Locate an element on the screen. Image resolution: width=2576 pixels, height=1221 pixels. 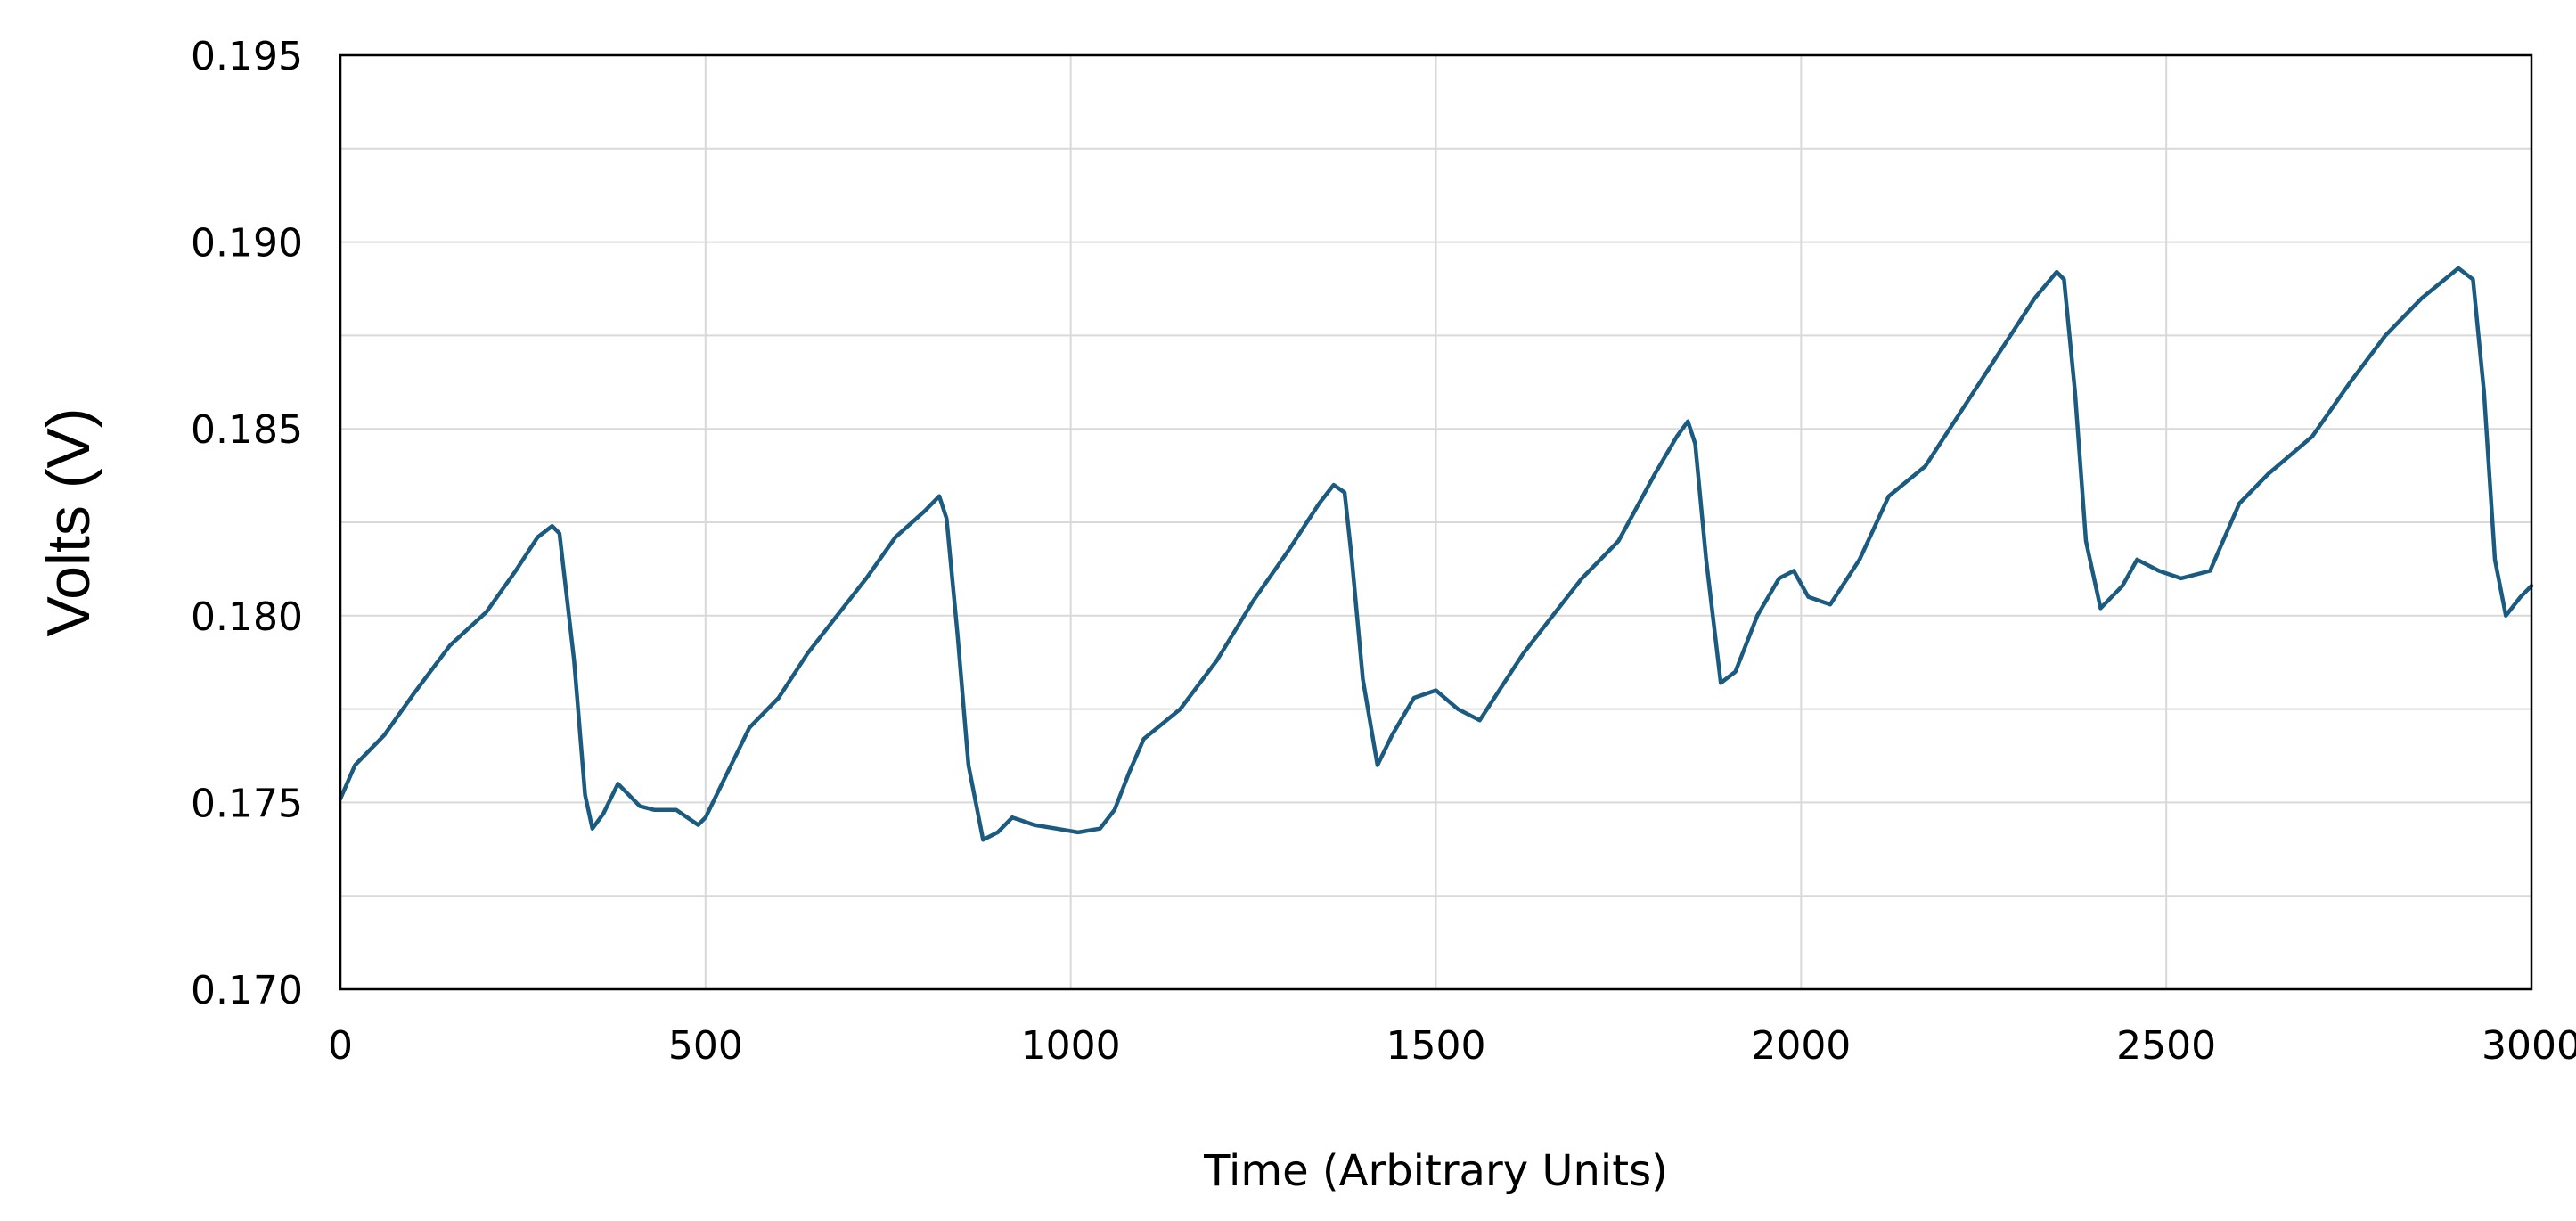
y-tick-label: 0.180 is located at coordinates (247, 617).